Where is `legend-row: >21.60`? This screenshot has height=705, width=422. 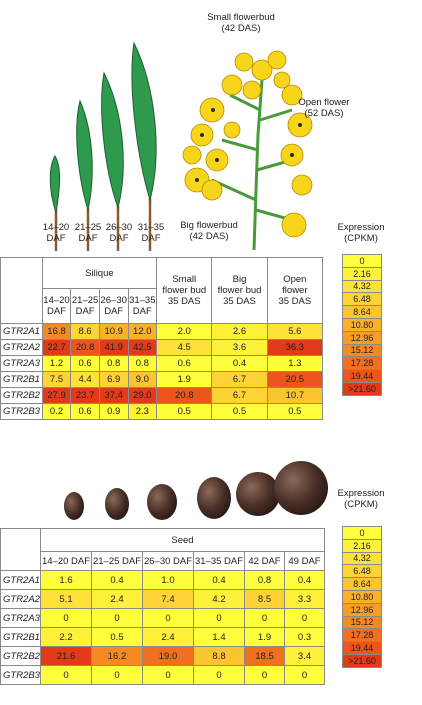
legend-row: >21.60 is located at coordinates (362, 660).